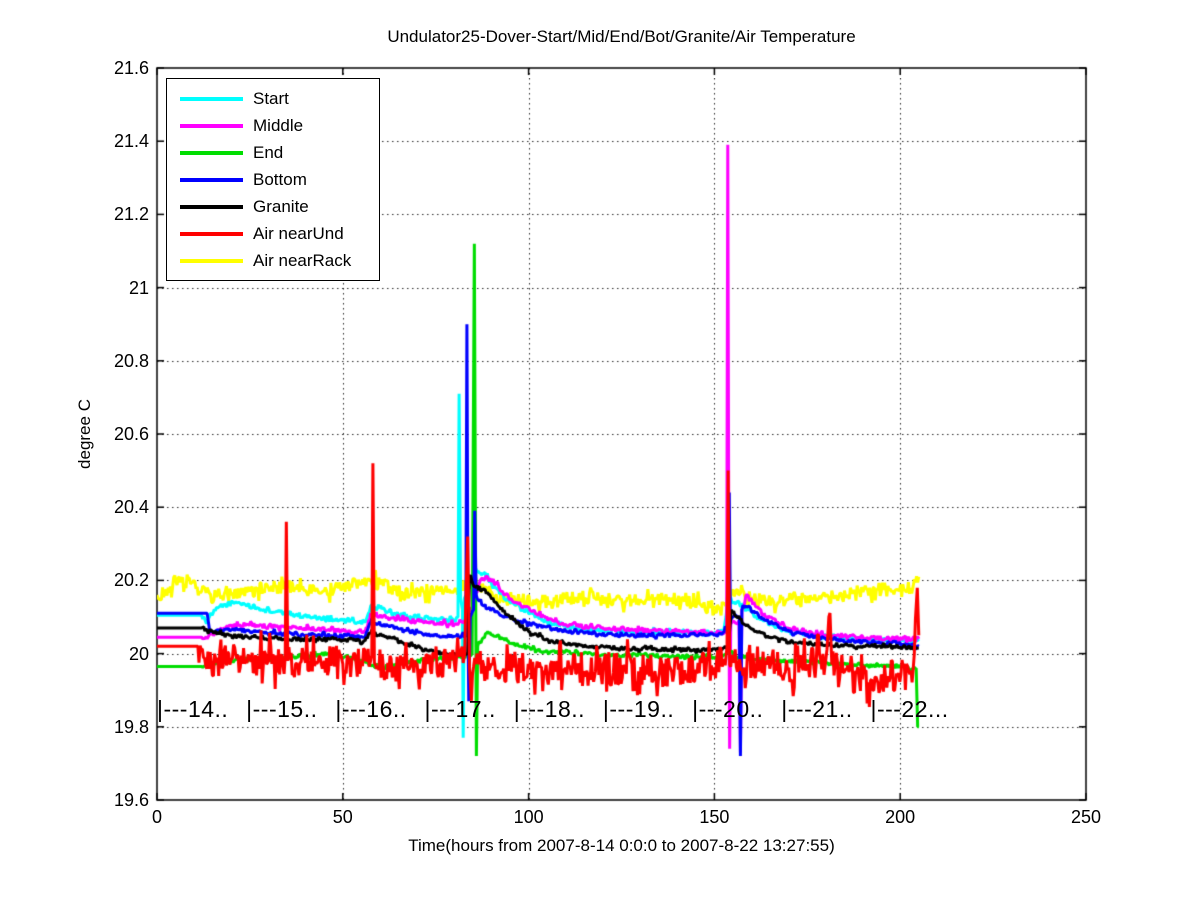  What do you see at coordinates (138, 653) in the screenshot?
I see `y-tick-label: 20` at bounding box center [138, 653].